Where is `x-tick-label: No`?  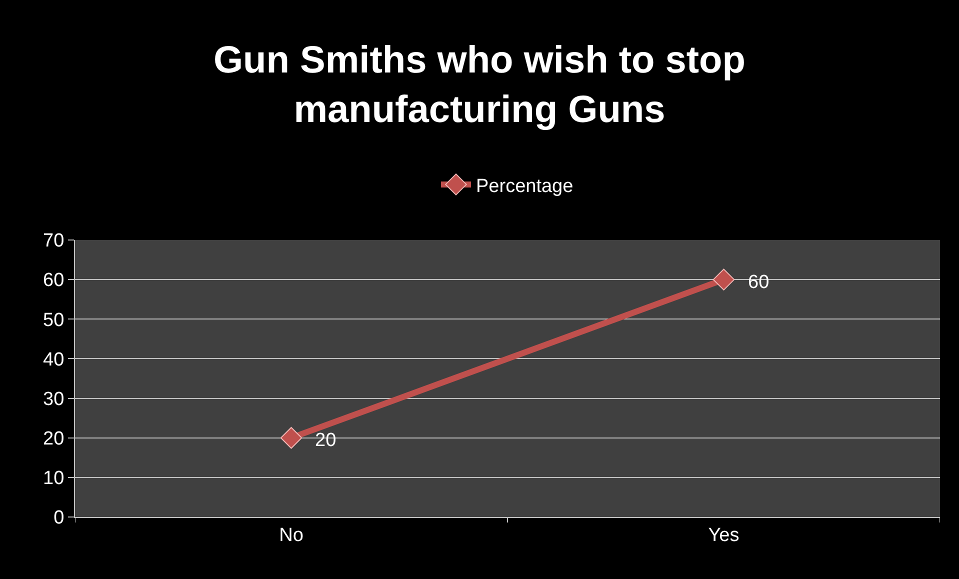
x-tick-label: No is located at coordinates (291, 535).